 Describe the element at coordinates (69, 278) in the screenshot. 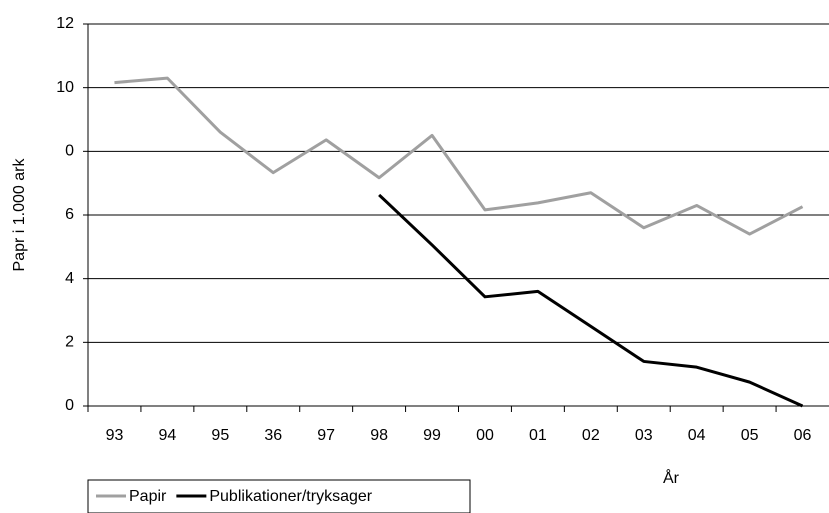

I see `y-tick-label: 4` at that location.